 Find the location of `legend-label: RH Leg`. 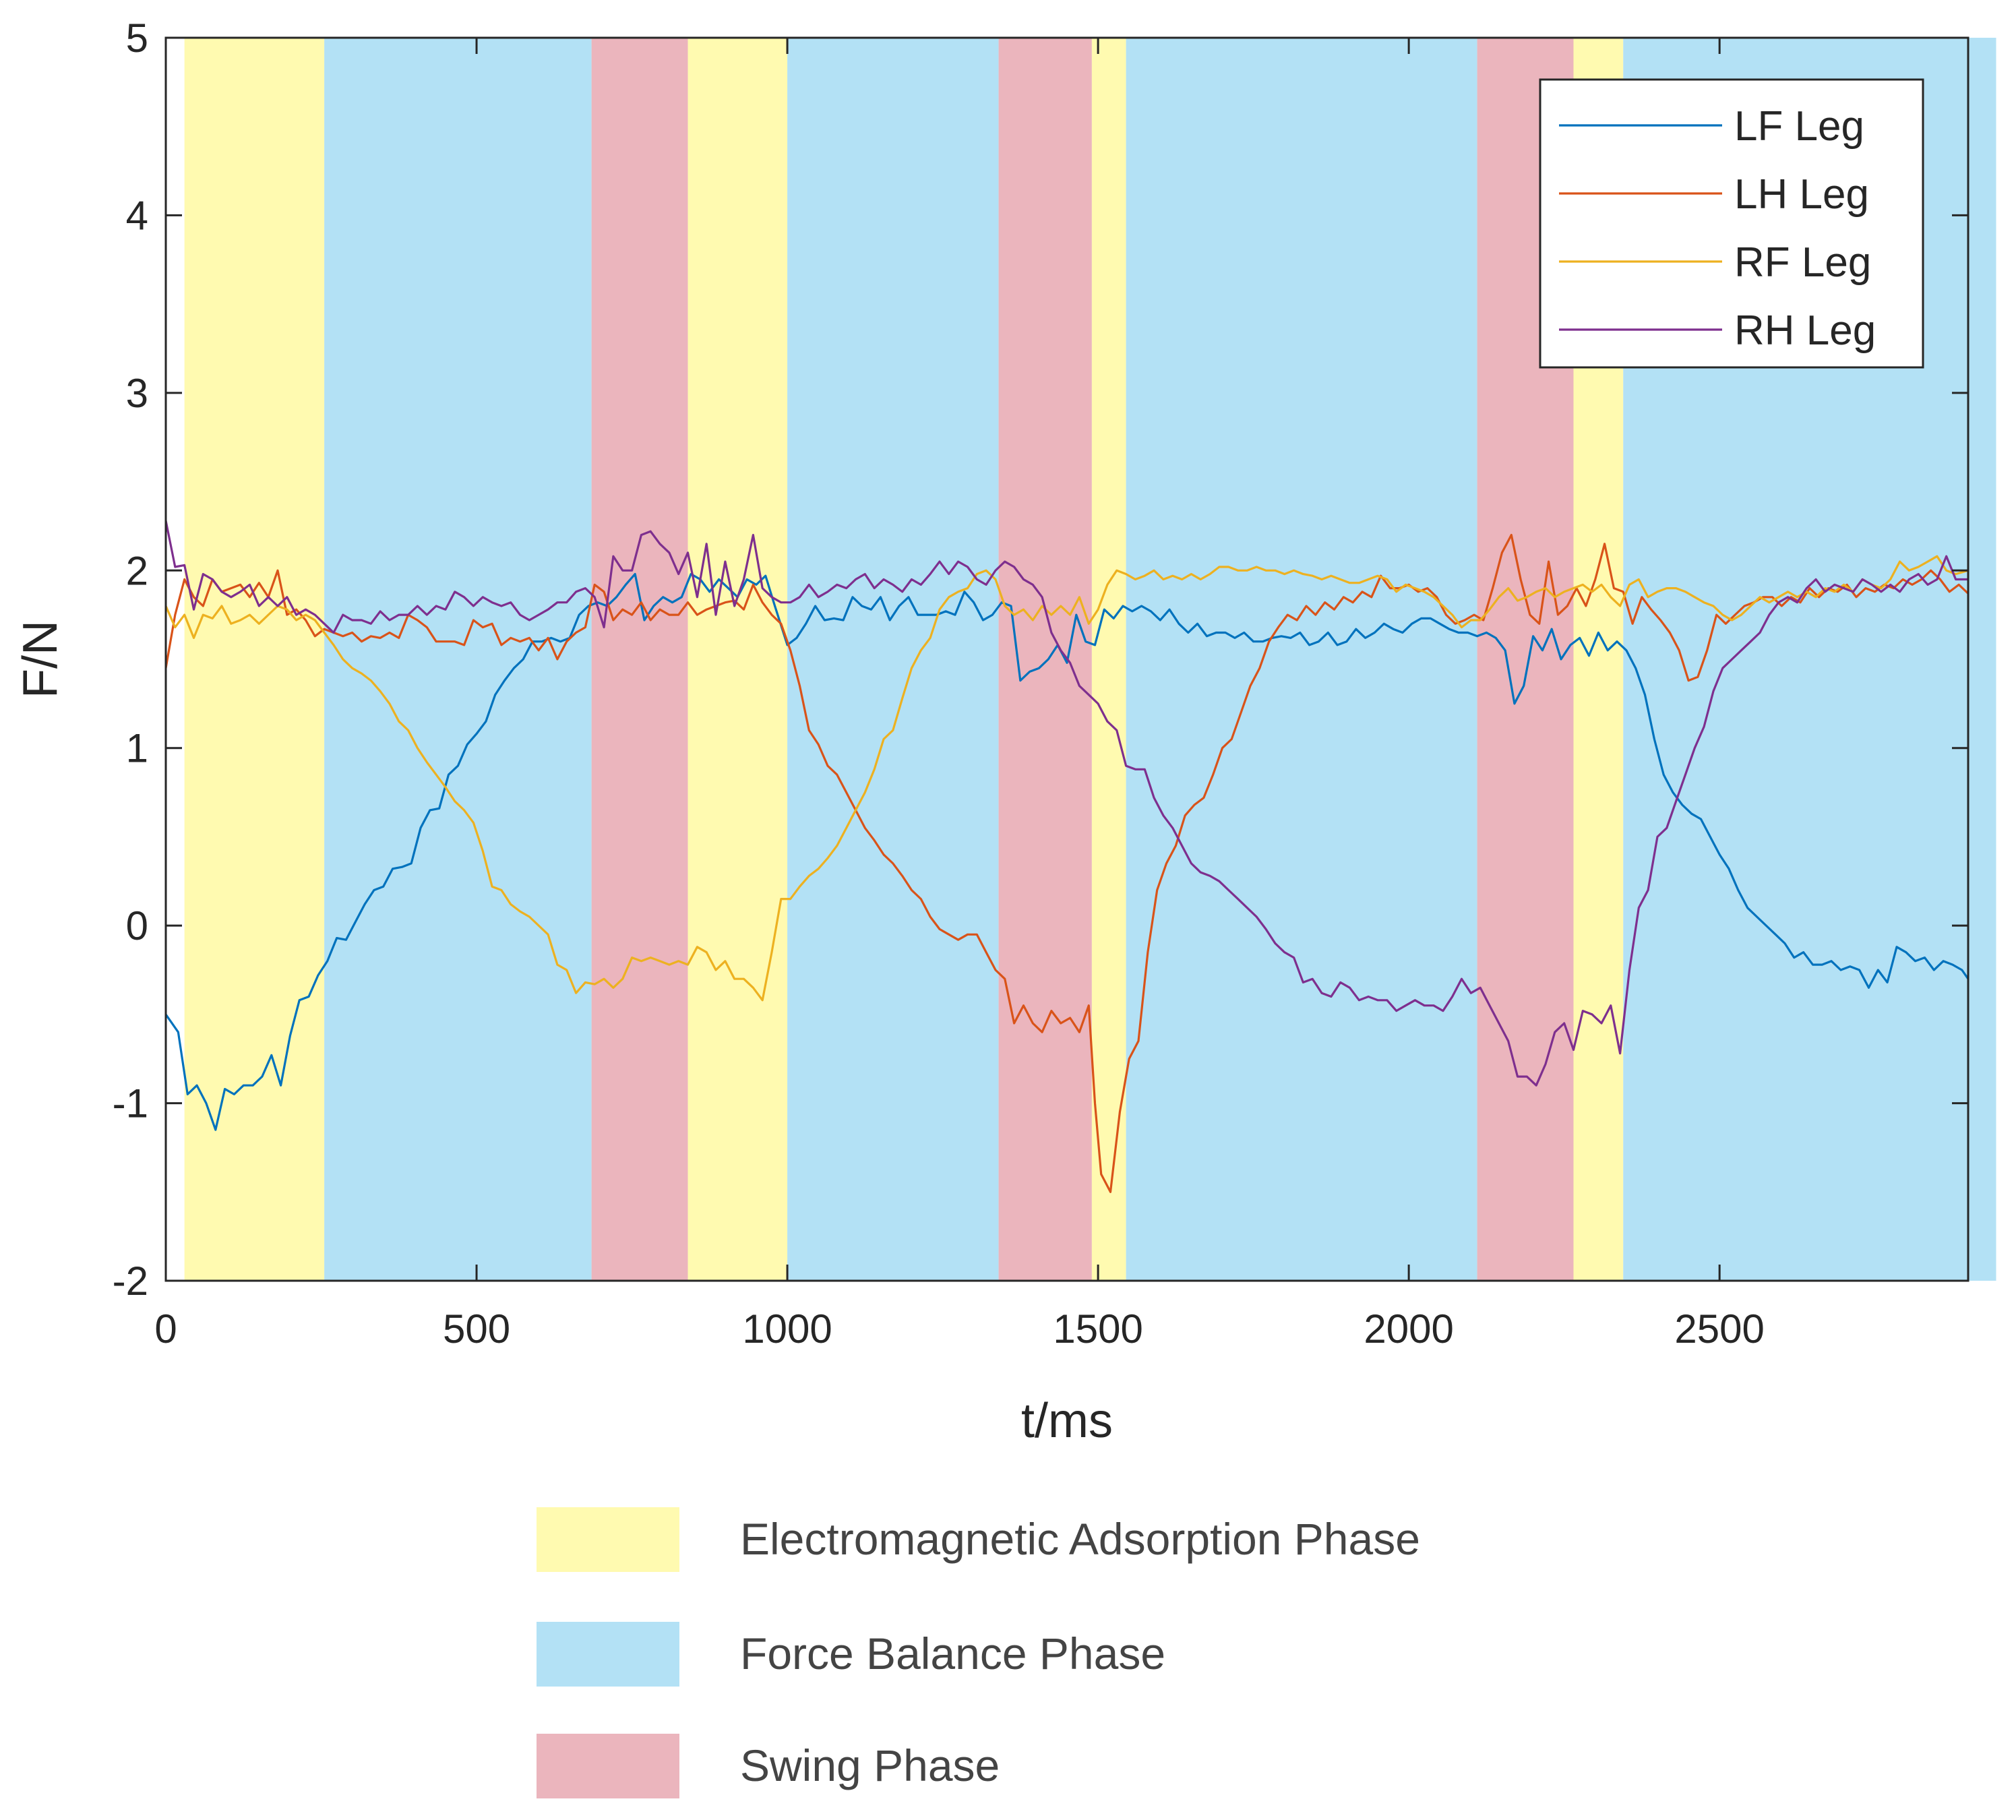

legend-label: RH Leg is located at coordinates (1805, 330).